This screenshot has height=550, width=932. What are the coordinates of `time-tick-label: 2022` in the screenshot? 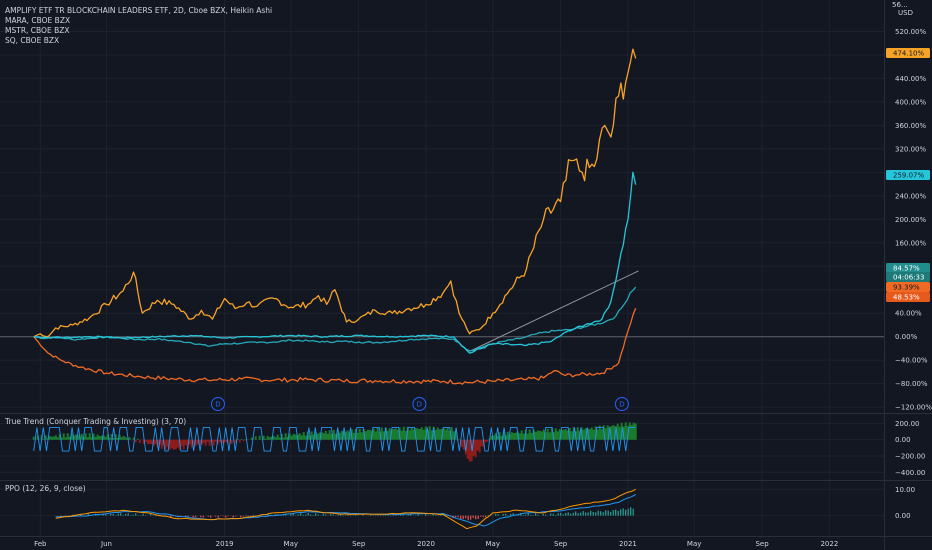 It's located at (829, 544).